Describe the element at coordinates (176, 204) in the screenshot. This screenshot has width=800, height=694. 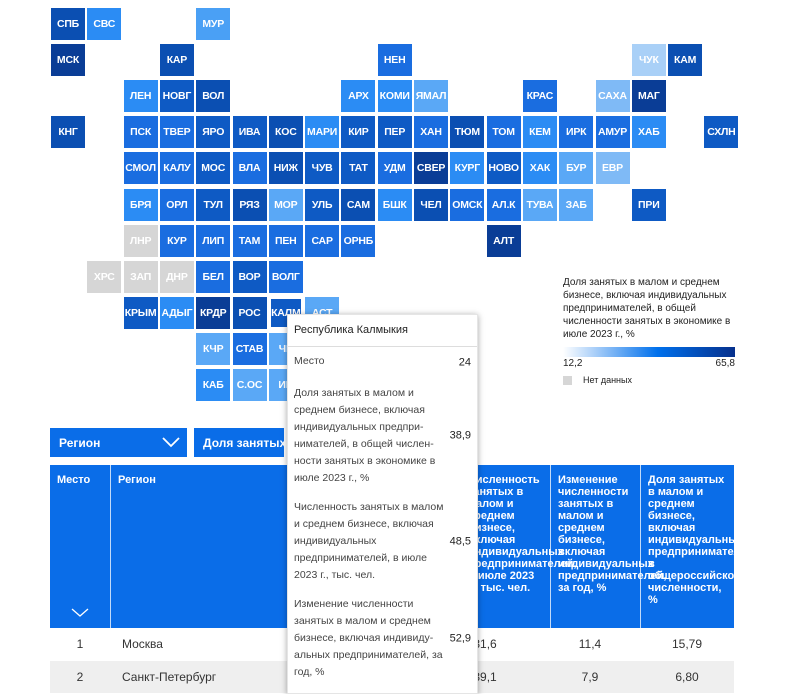
I see `region-tile-50: ОРЛ` at that location.